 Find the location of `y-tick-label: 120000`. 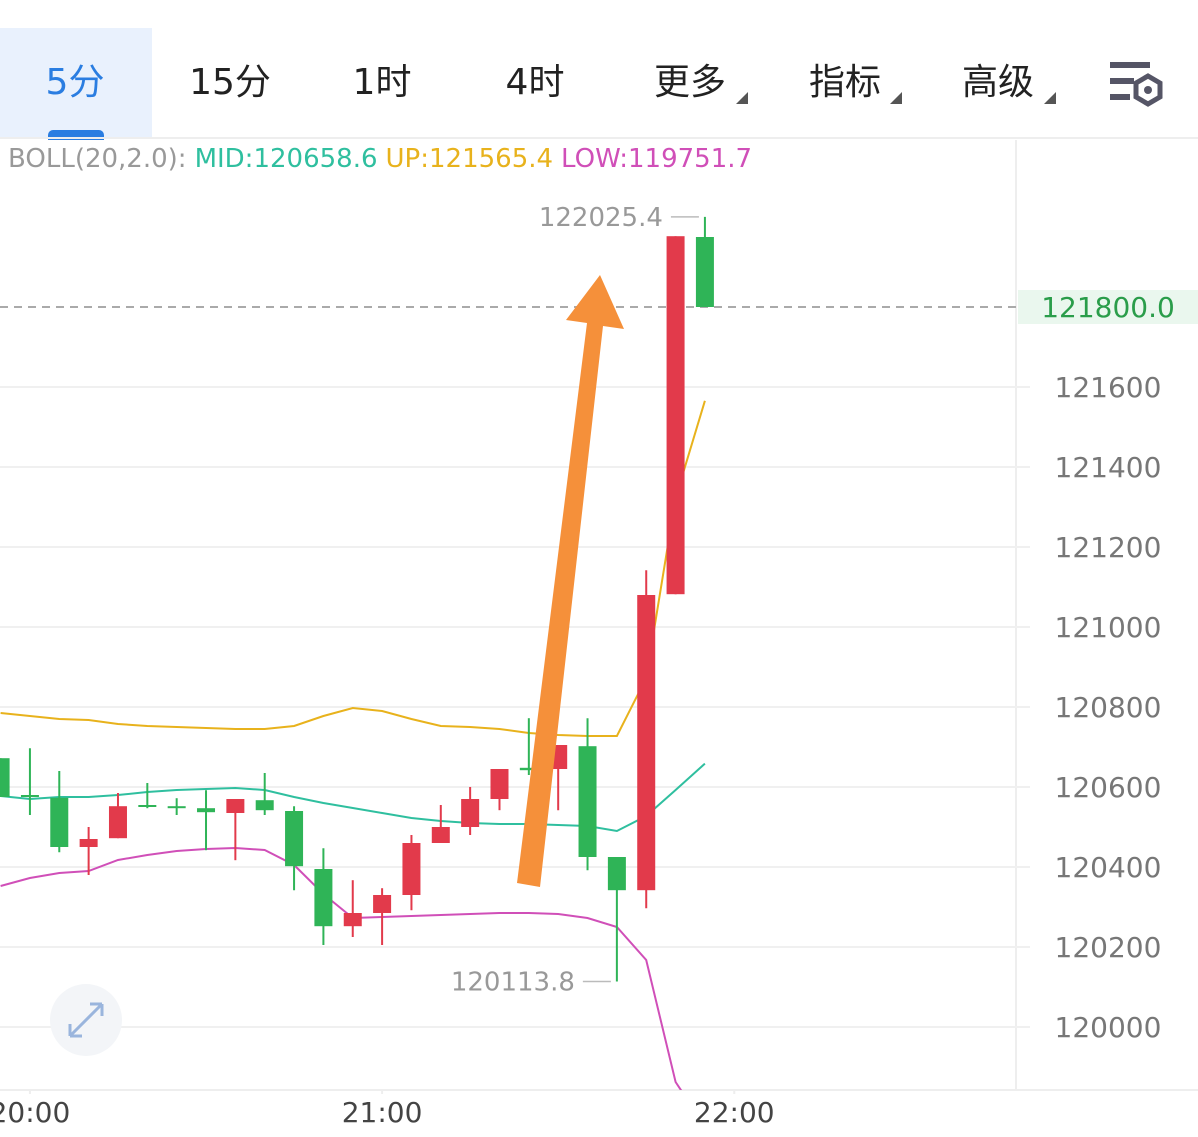

y-tick-label: 120000 is located at coordinates (1108, 1027).